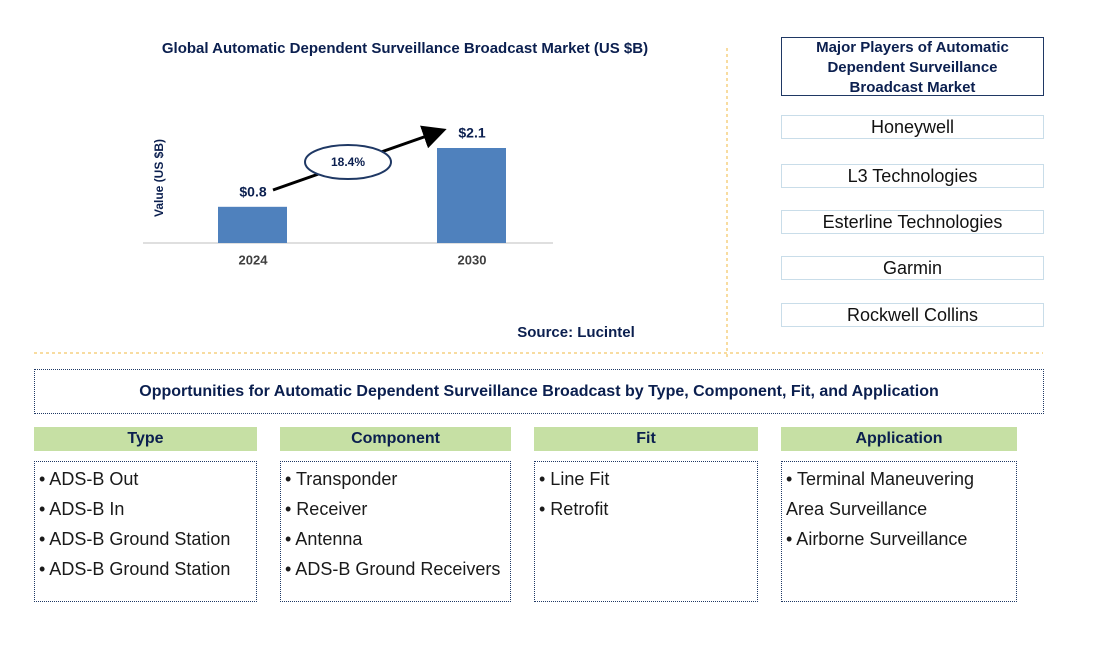  I want to click on list-item: • ADS-B Out, so click(89, 479).